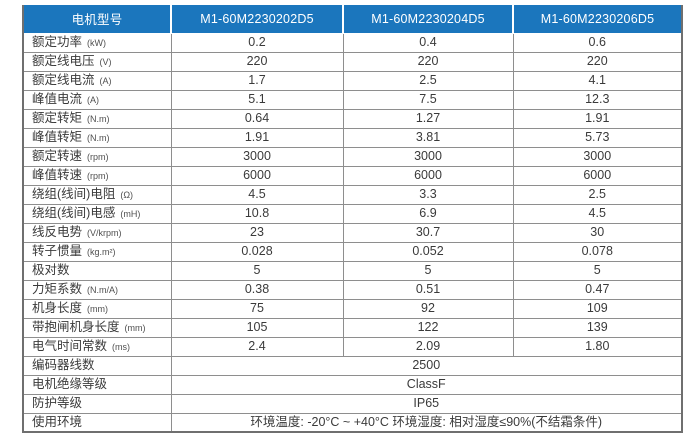 Image resolution: width=698 pixels, height=447 pixels. I want to click on table-row: 峰值转矩 (N.m) 1.91 3.81 5.73, so click(352, 137).